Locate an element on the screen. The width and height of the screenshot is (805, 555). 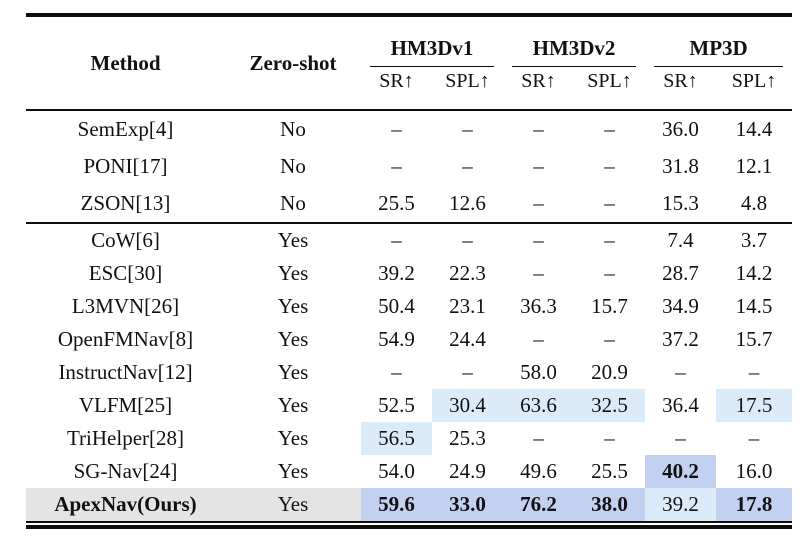
metric-cell: 32.5 is located at coordinates (610, 405).